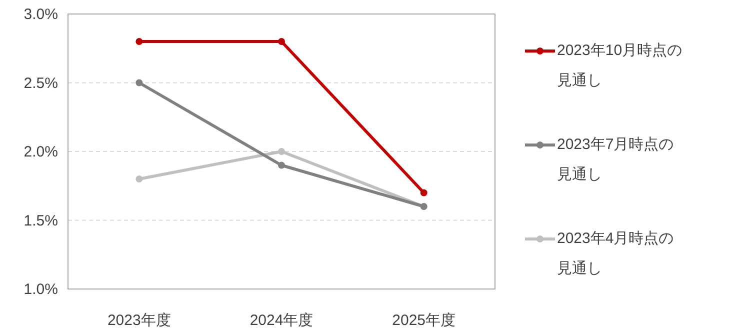 Image resolution: width=735 pixels, height=334 pixels. I want to click on y-tick-label: 1.5%, so click(41, 221).